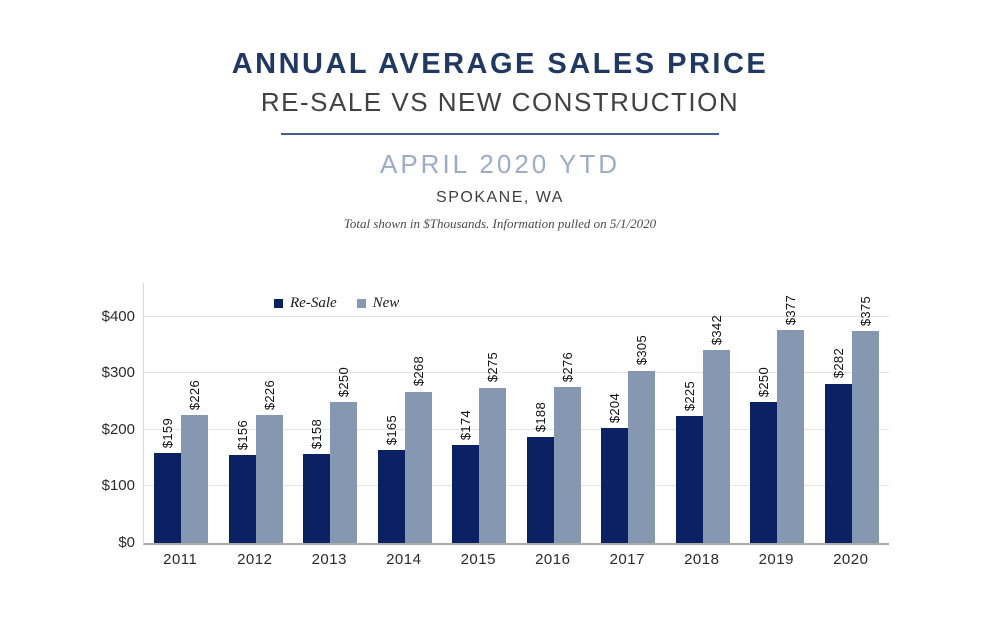 The width and height of the screenshot is (1000, 640). Describe the element at coordinates (515, 559) in the screenshot. I see `x-axis-labels: 2011 2012 2013 2014 2015 2016 2017 2018 2019 2020` at that location.